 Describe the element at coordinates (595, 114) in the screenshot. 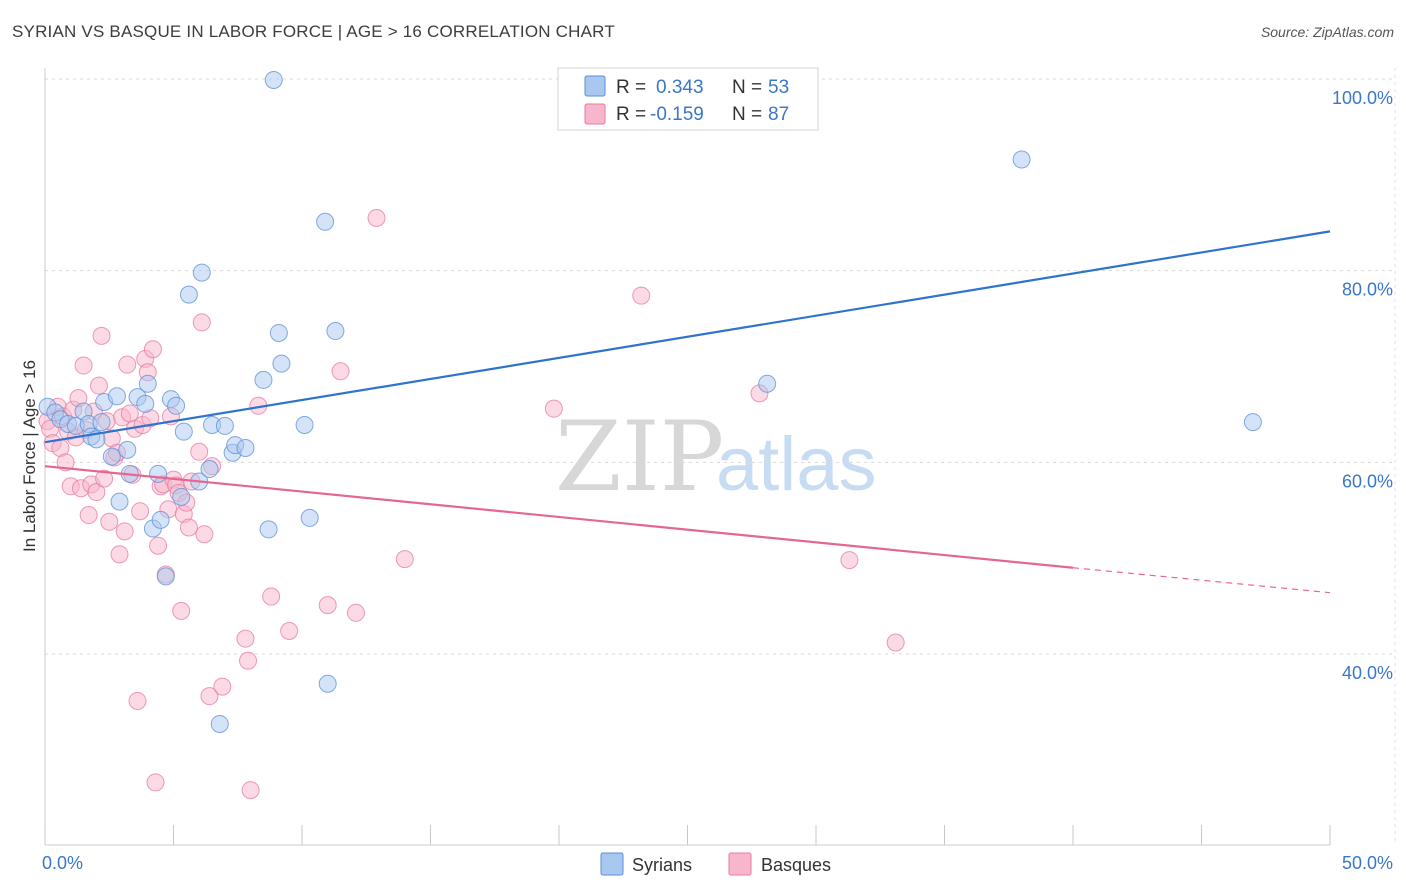

I see `legend-swatch-basques` at that location.